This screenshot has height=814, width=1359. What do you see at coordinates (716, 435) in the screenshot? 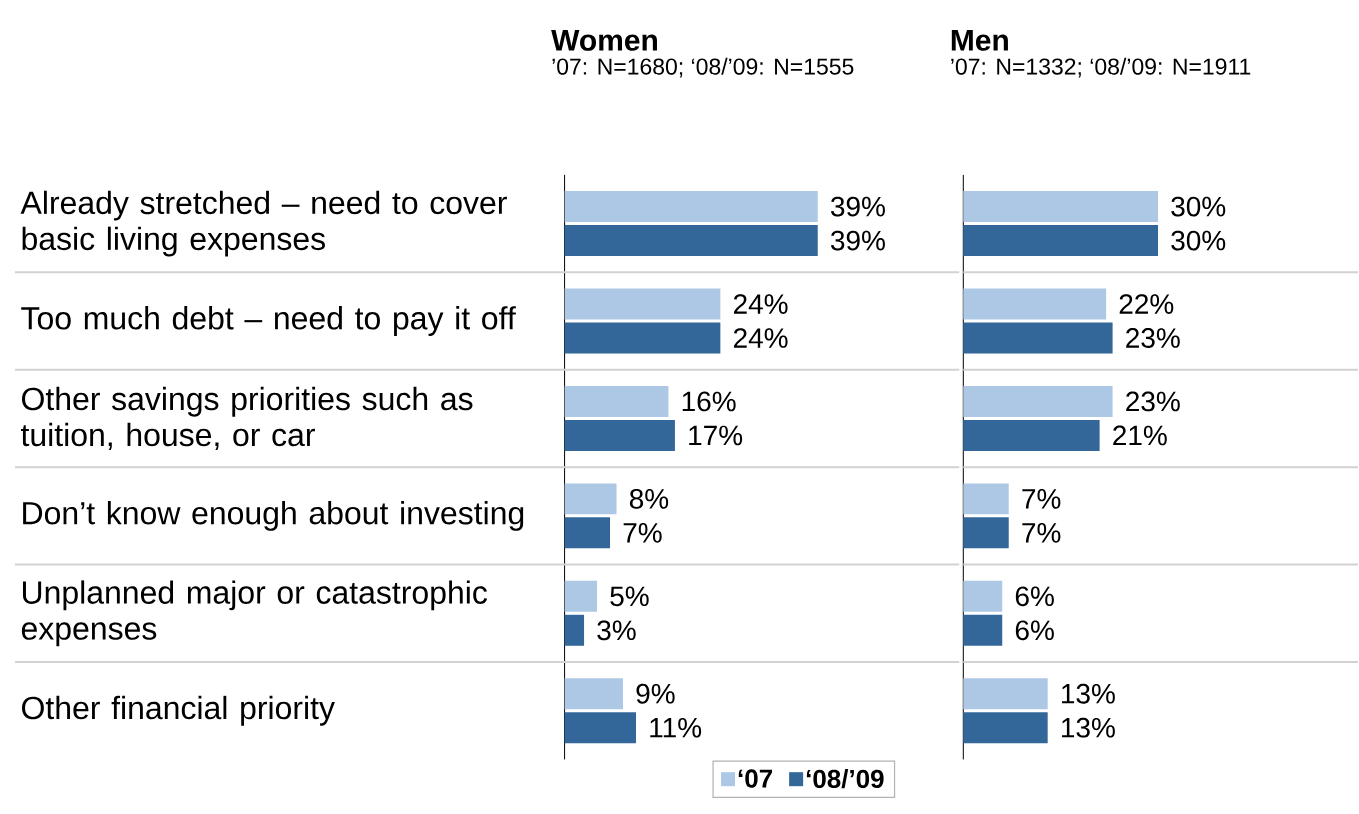
I see `data-label: 17%` at bounding box center [716, 435].